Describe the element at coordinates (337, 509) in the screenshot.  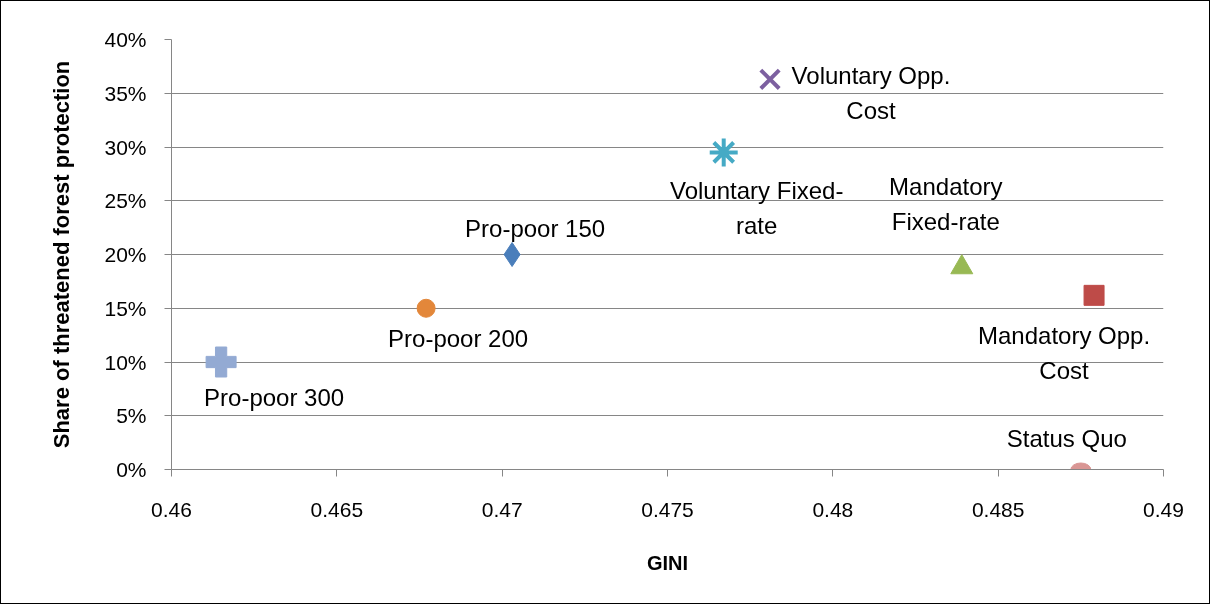
I see `x-tick-label: 0.465` at that location.